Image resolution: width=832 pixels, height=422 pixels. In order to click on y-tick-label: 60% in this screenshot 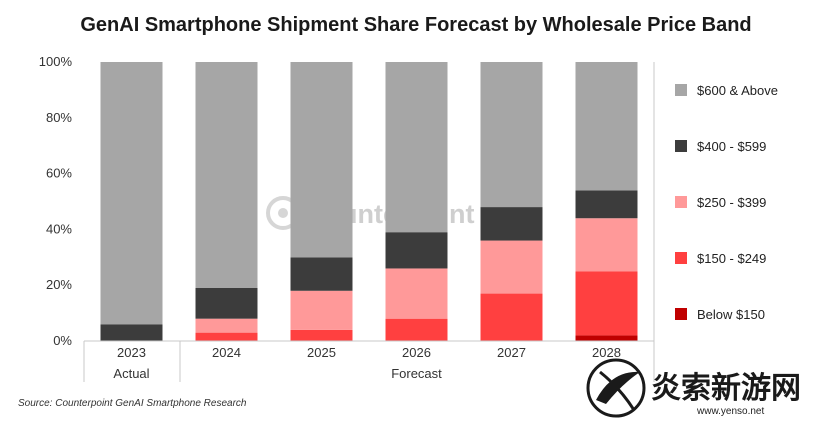, I will do `click(59, 173)`.